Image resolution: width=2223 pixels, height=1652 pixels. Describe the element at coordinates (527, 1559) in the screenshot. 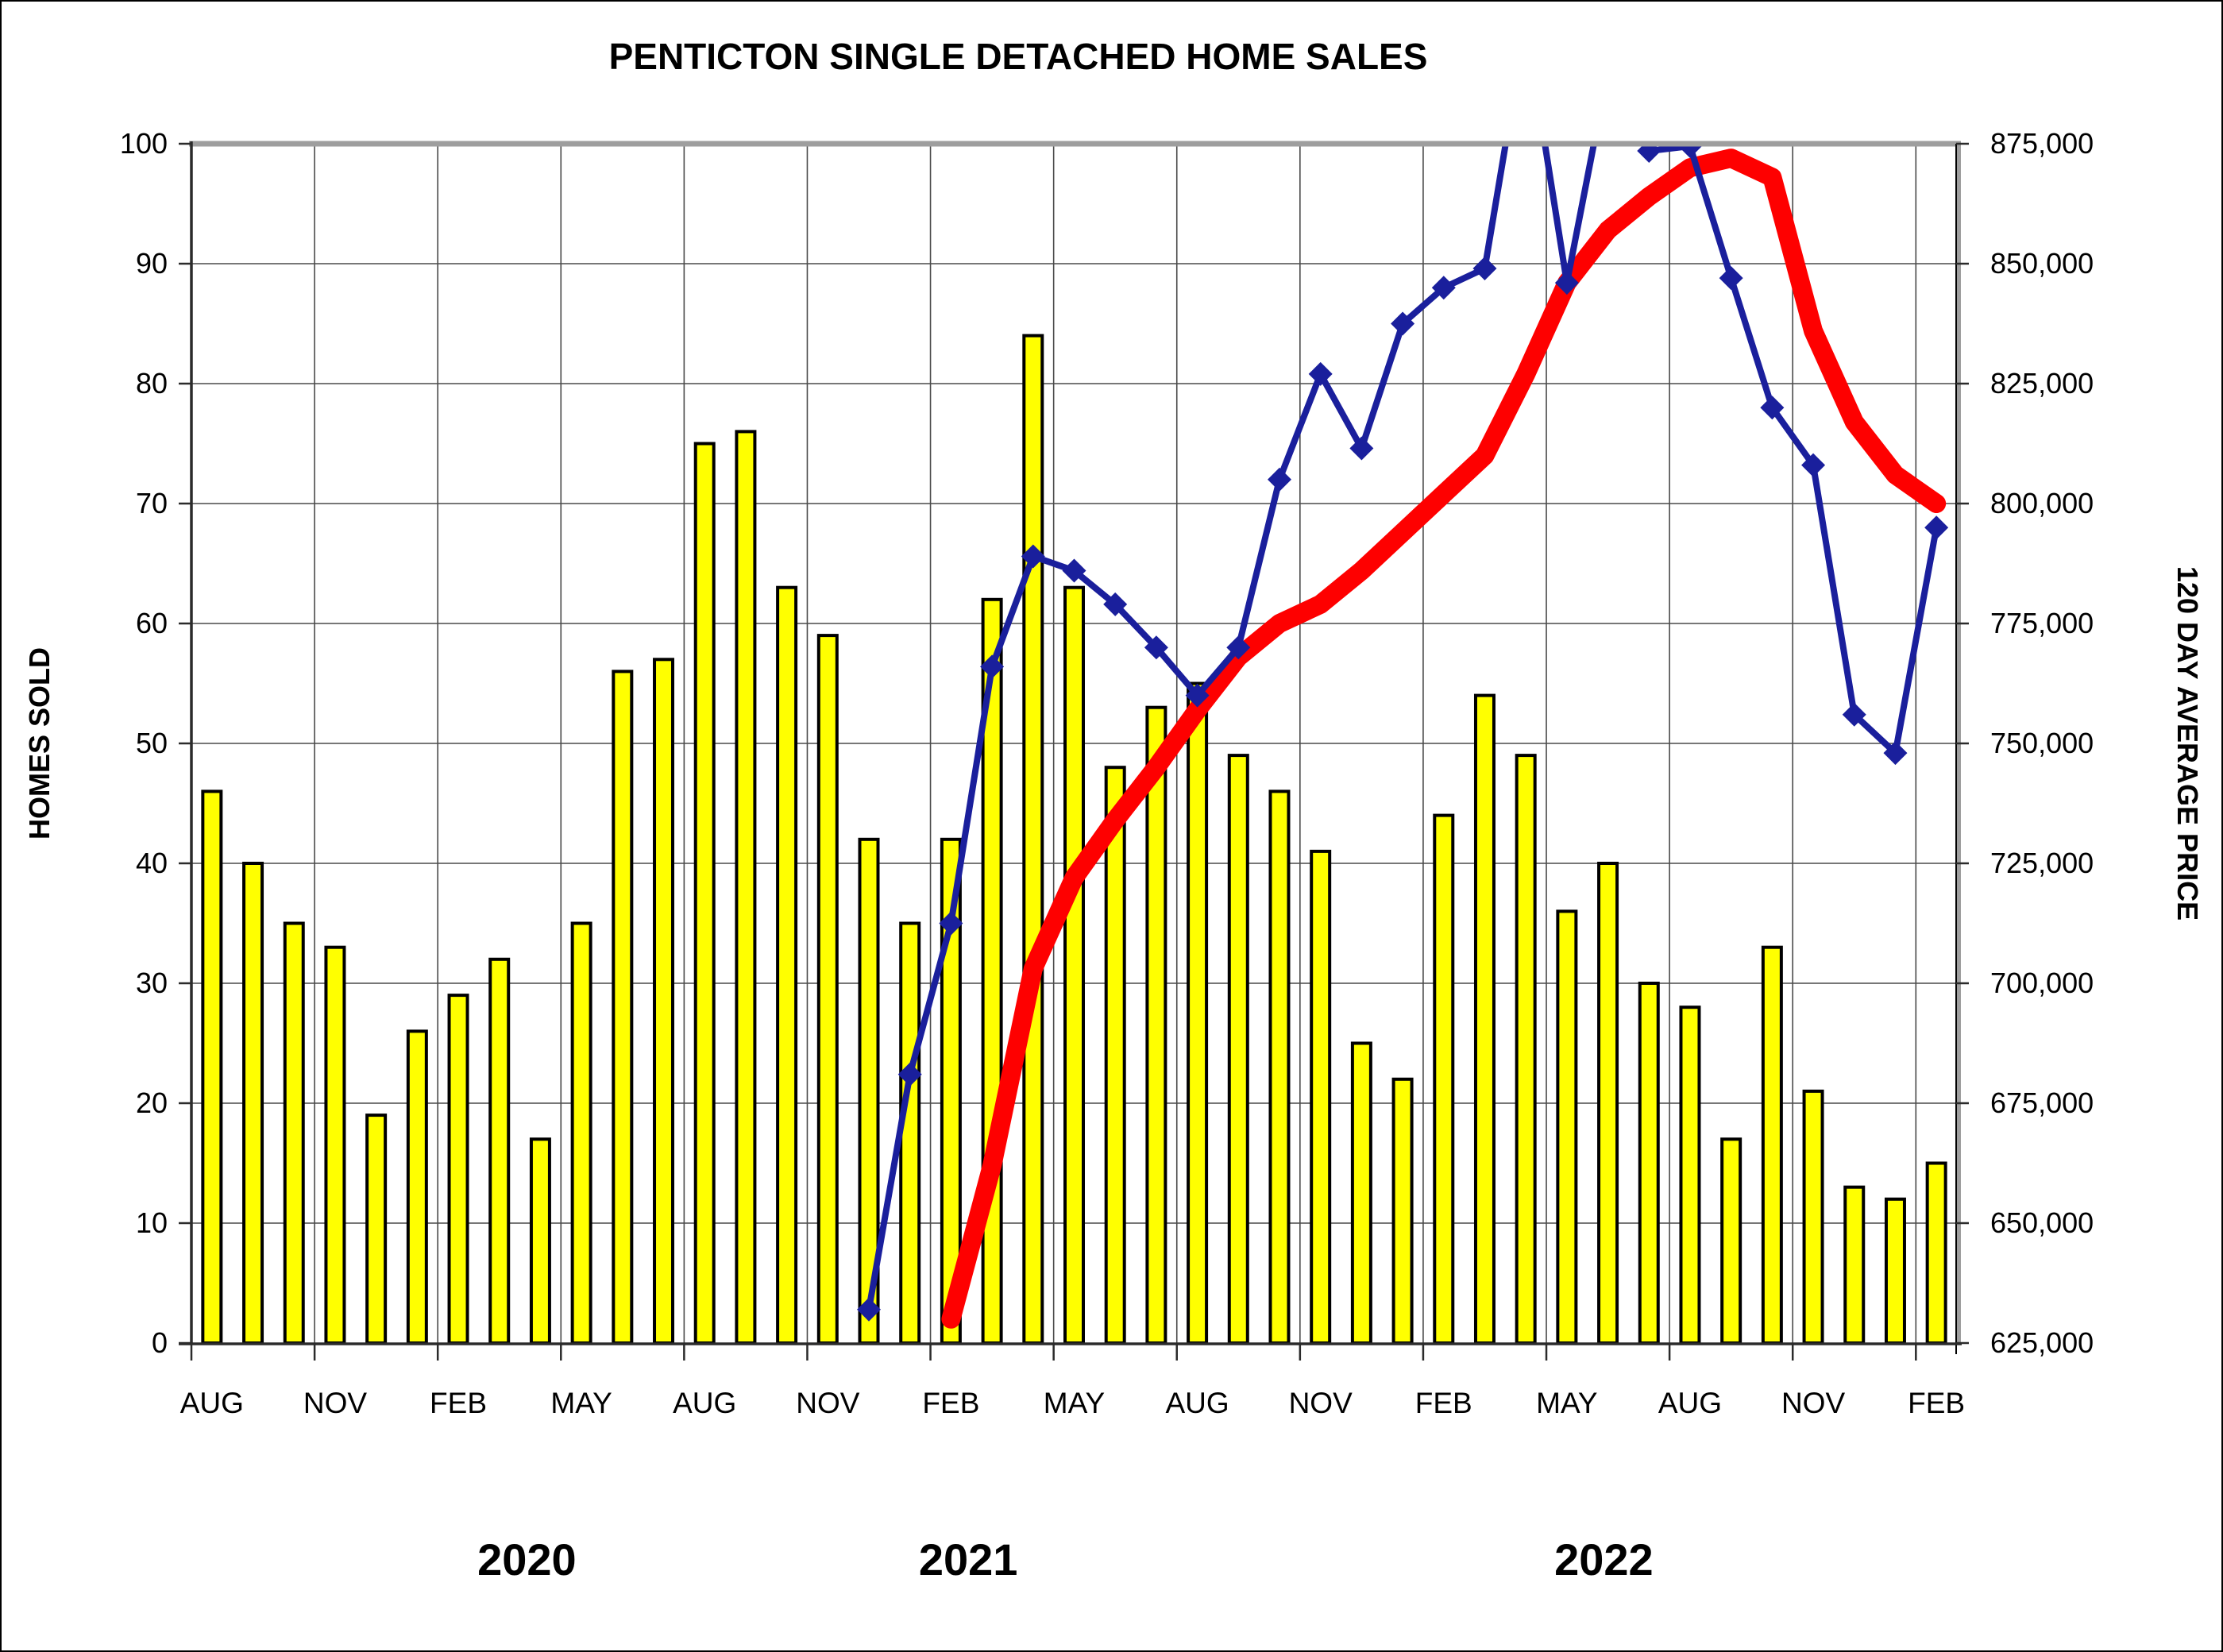

I see `x-axis-year-label: 2020` at that location.